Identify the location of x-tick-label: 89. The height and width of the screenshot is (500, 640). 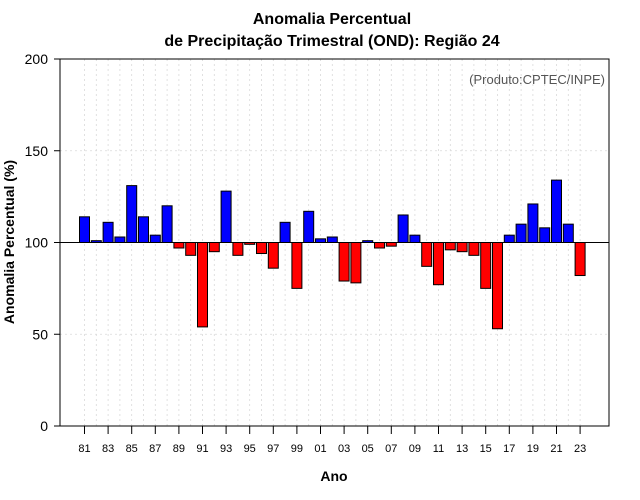
(179, 449).